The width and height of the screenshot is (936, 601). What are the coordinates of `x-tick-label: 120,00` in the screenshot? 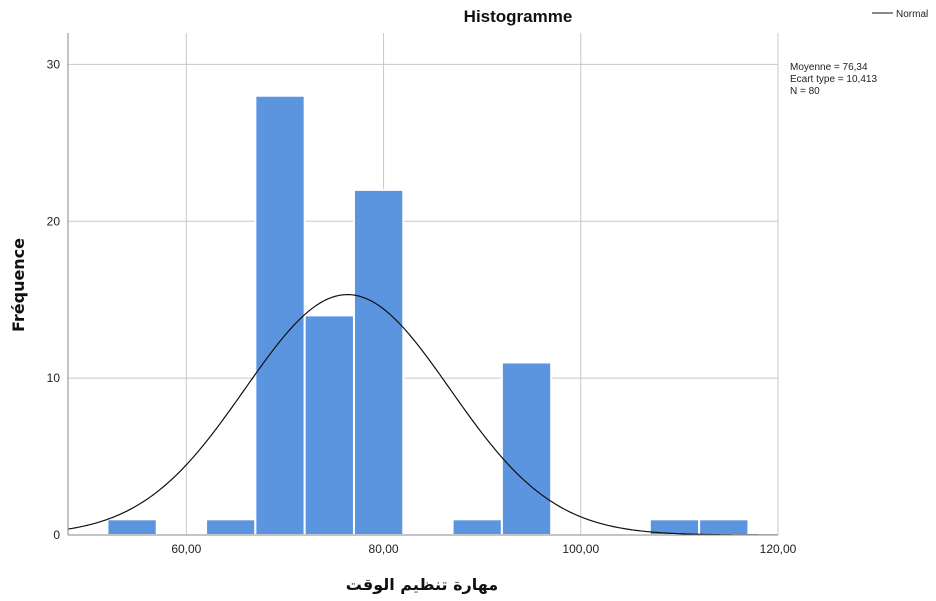 It's located at (778, 549).